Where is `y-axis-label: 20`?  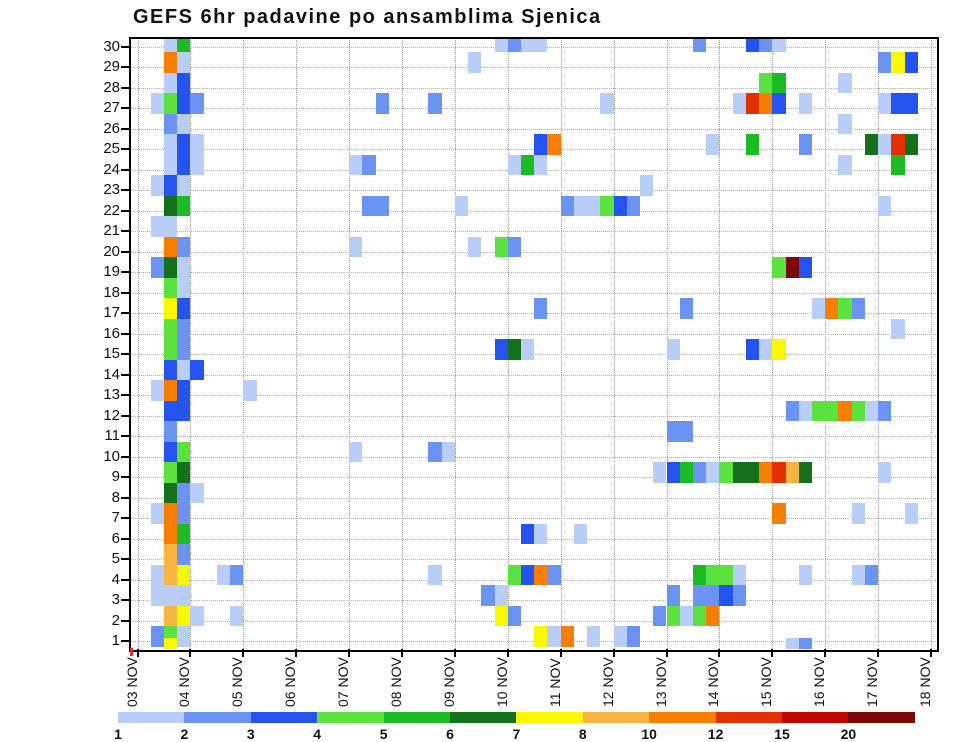
y-axis-label: 20 is located at coordinates (111, 251).